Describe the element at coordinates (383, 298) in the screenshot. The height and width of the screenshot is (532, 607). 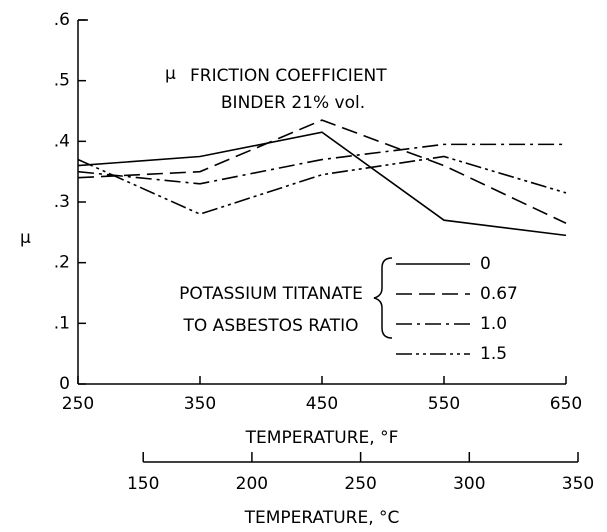
I see `legend-brace` at that location.